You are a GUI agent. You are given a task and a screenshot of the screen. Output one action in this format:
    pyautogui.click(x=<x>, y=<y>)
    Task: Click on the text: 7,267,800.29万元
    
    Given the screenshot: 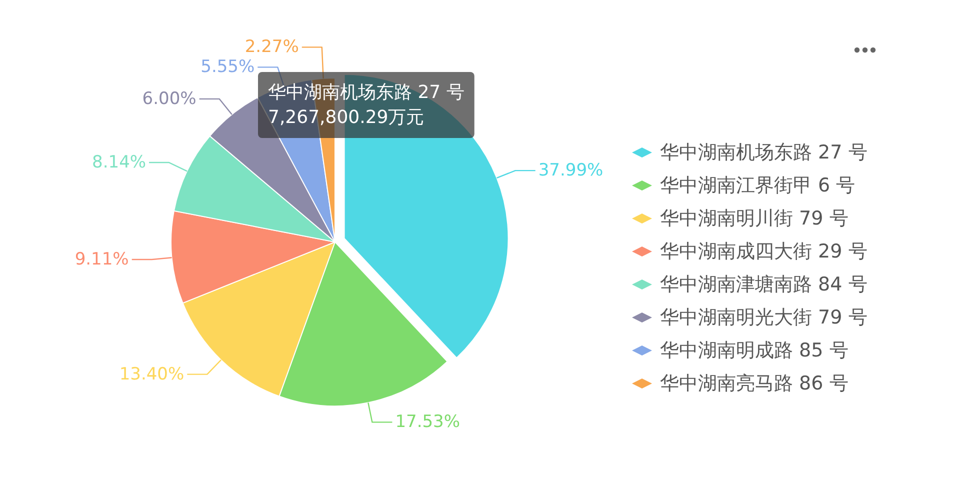 What is the action you would take?
    pyautogui.click(x=346, y=117)
    